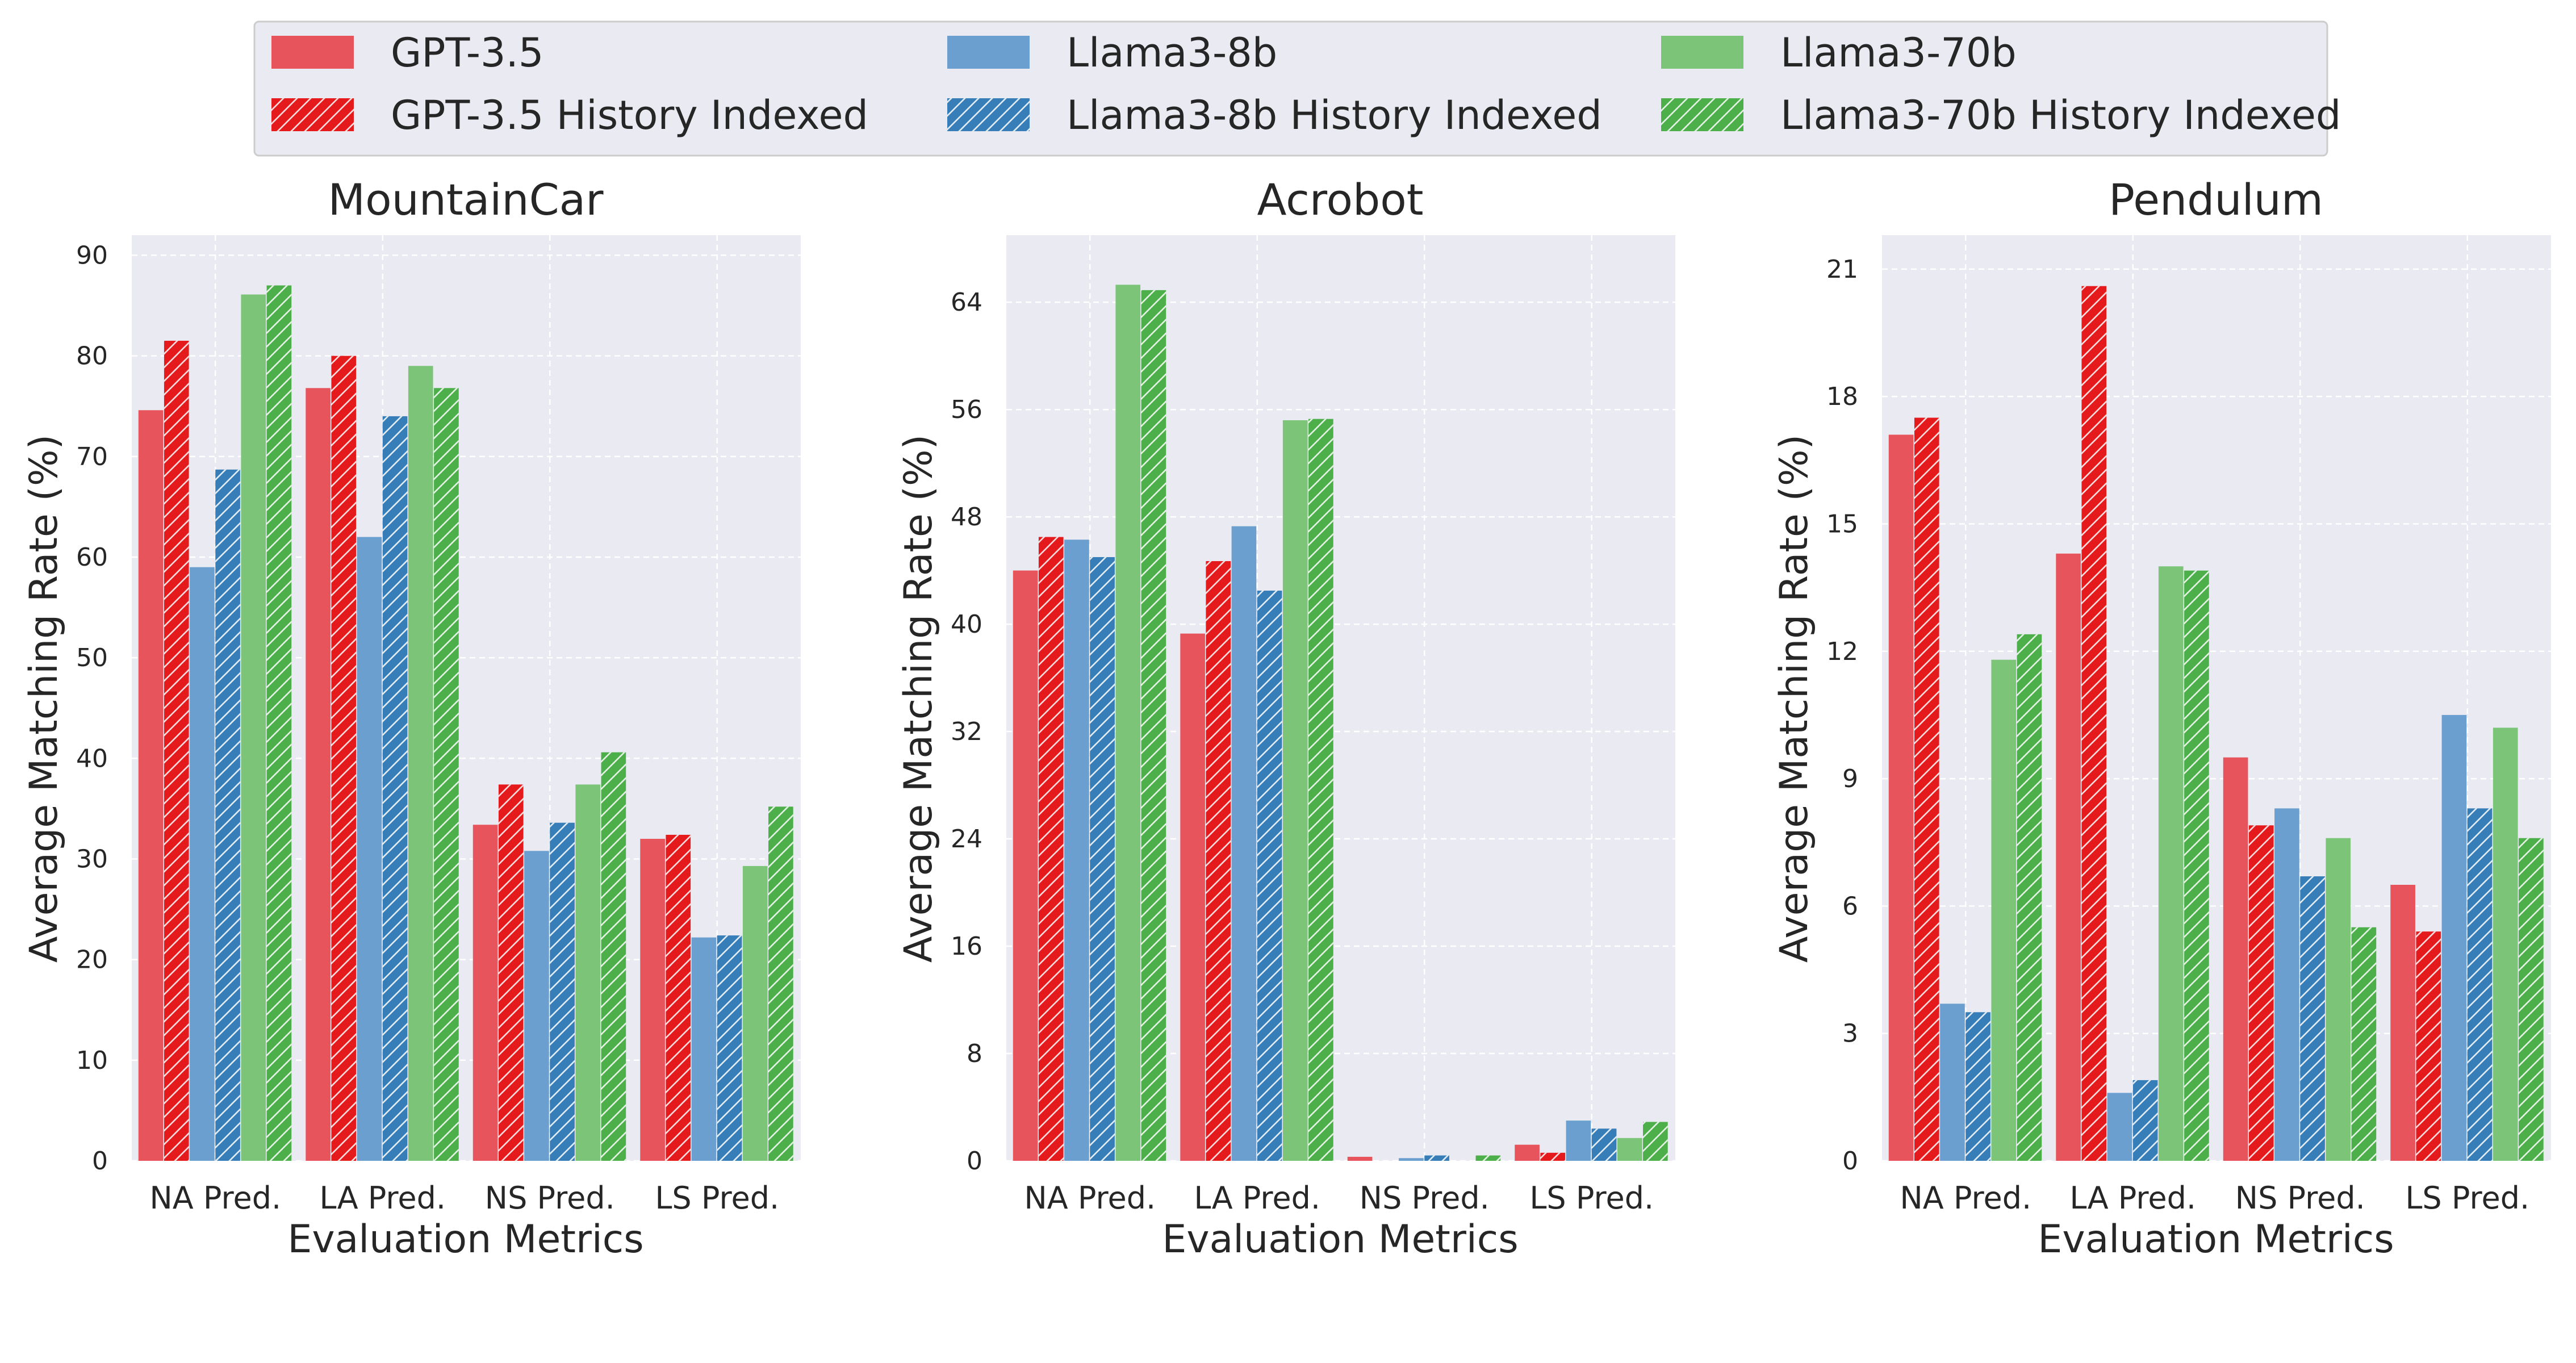  What do you see at coordinates (629, 115) in the screenshot?
I see `legend-label: GPT-3.5 History Indexed` at bounding box center [629, 115].